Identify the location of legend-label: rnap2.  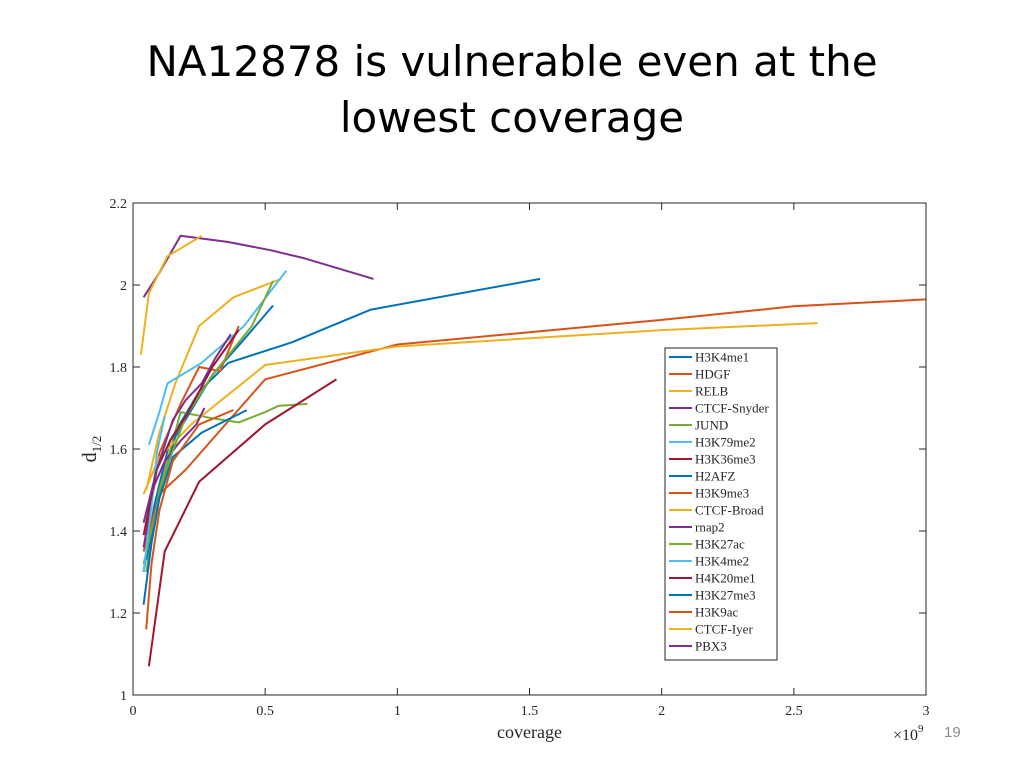
(710, 527).